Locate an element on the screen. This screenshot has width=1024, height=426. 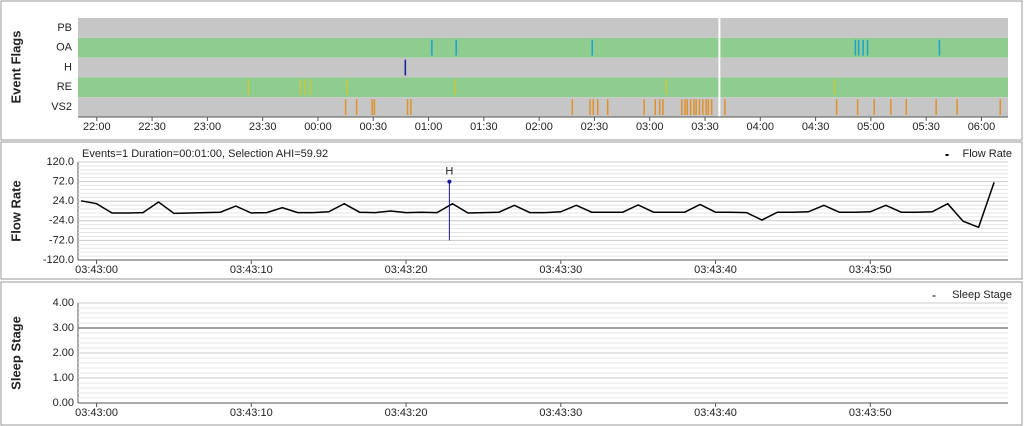
x-tick-label: 04:30 is located at coordinates (816, 127).